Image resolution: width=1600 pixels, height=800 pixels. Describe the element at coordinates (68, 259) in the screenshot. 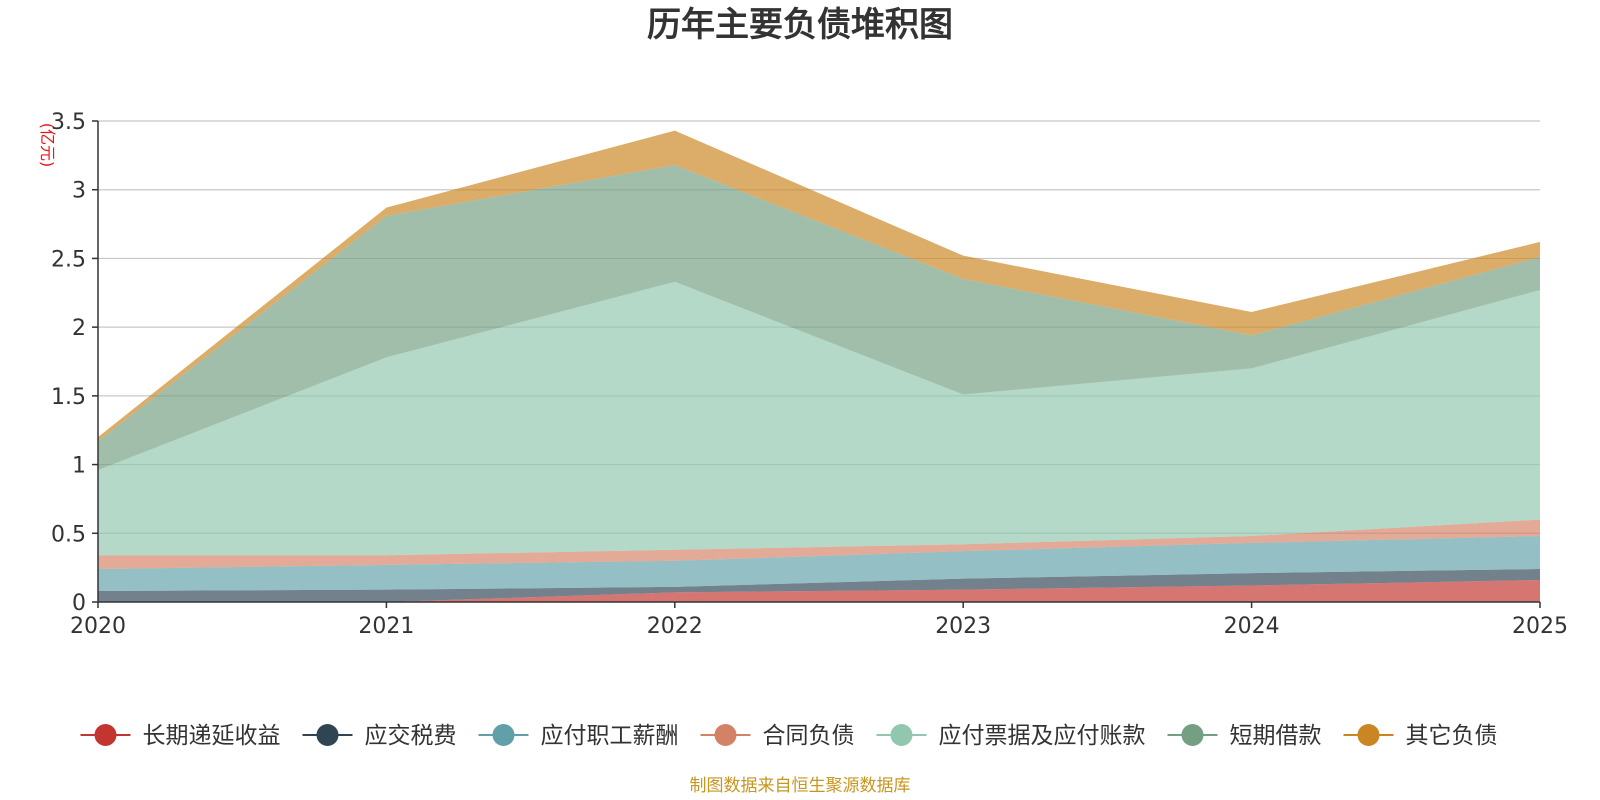

I see `y-tick-label: 2.5` at that location.